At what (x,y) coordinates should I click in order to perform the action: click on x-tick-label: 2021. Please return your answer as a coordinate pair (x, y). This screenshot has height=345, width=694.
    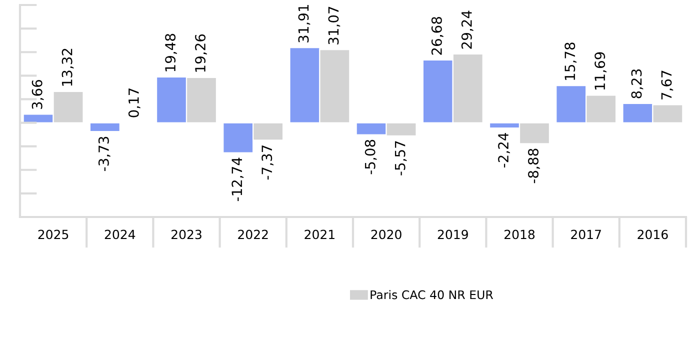
    Looking at the image, I should click on (319, 235).